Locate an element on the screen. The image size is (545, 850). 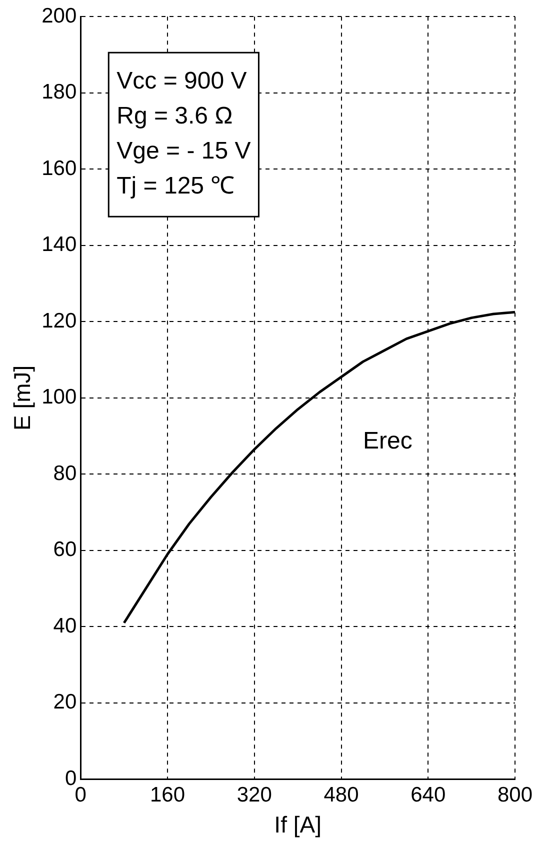
y-tick-label: 180 is located at coordinates (59, 92).